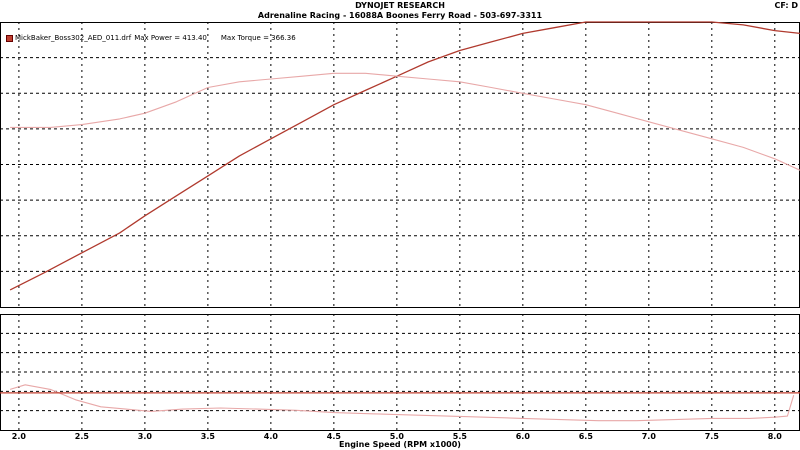 The height and width of the screenshot is (450, 800). Describe the element at coordinates (400, 444) in the screenshot. I see `x-axis-label: Engine Speed (RPM x1000)` at that location.